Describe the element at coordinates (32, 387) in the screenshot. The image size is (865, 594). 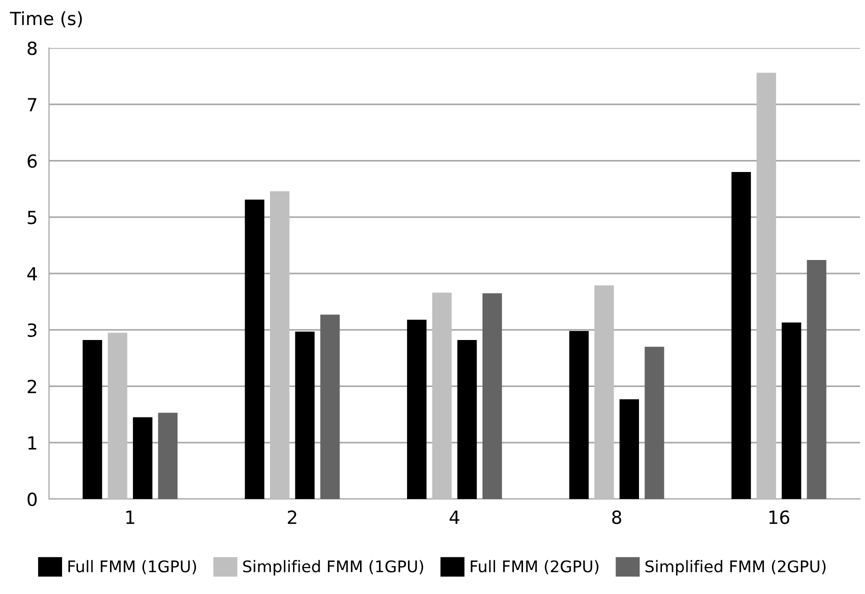
I see `y-tick-label: 2` at that location.